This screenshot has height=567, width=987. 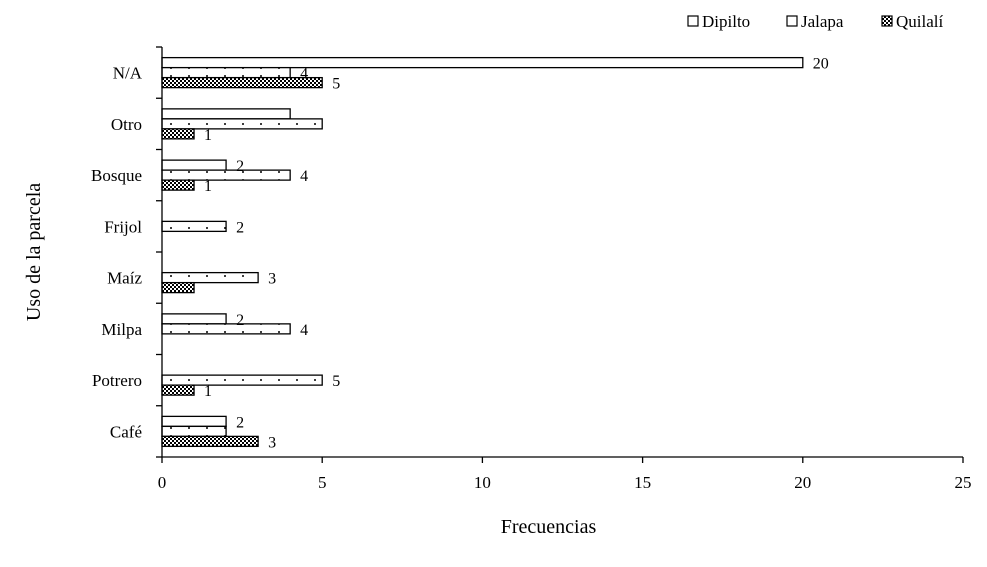 I want to click on category-label-bosque: Bosque, so click(x=116, y=175).